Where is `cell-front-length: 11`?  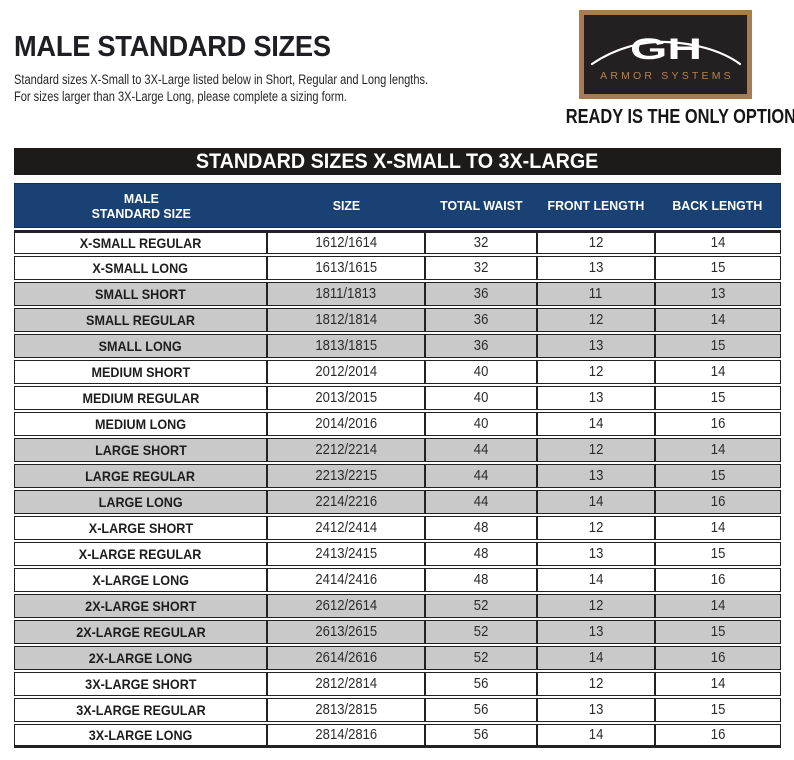 cell-front-length: 11 is located at coordinates (595, 294).